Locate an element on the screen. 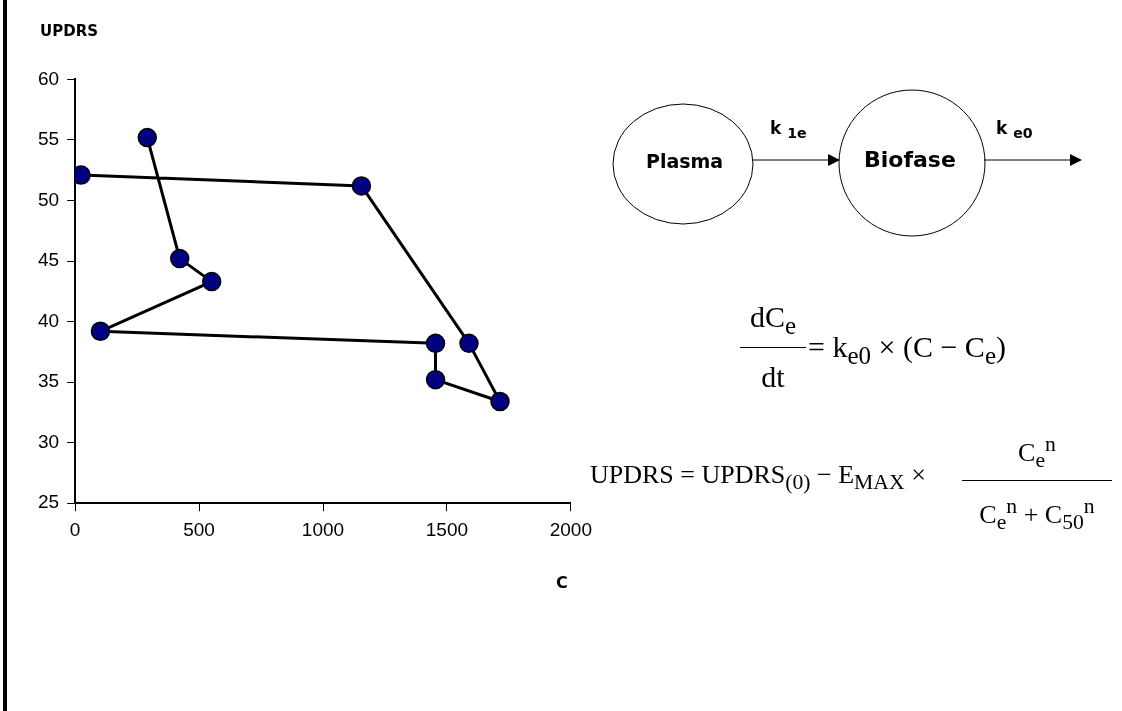 This screenshot has width=1122, height=711. y-tick-label: 50 is located at coordinates (48, 199).